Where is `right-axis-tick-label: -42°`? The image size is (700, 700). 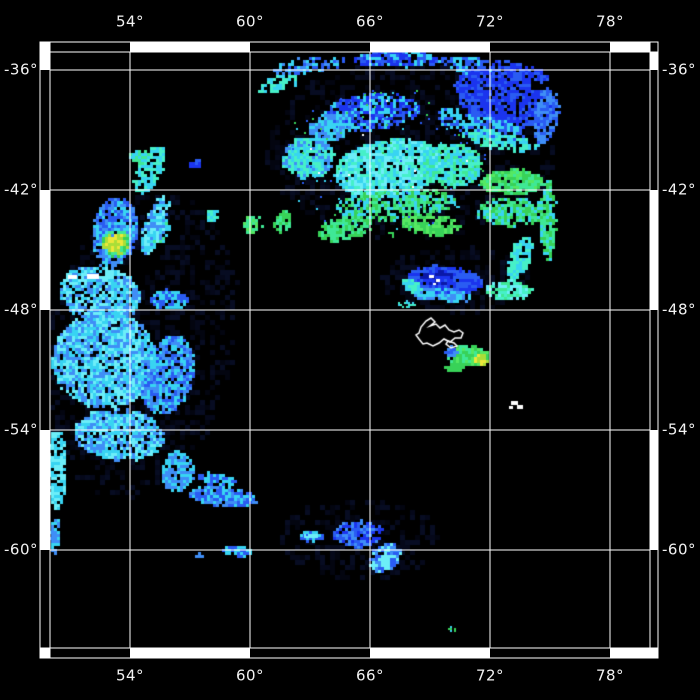 right-axis-tick-label: -42° is located at coordinates (679, 189).